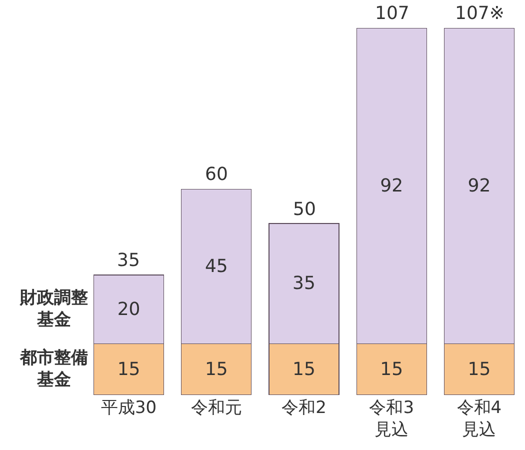  I want to click on total-label: 35, so click(128, 260).